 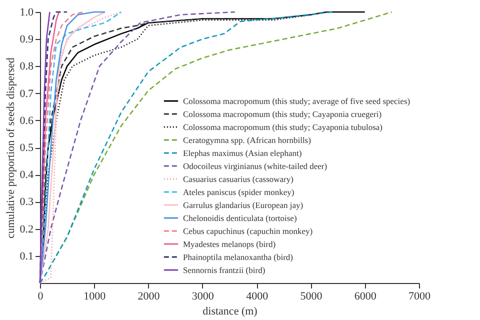 I want to click on x-tick-label: 6000, so click(x=365, y=296).